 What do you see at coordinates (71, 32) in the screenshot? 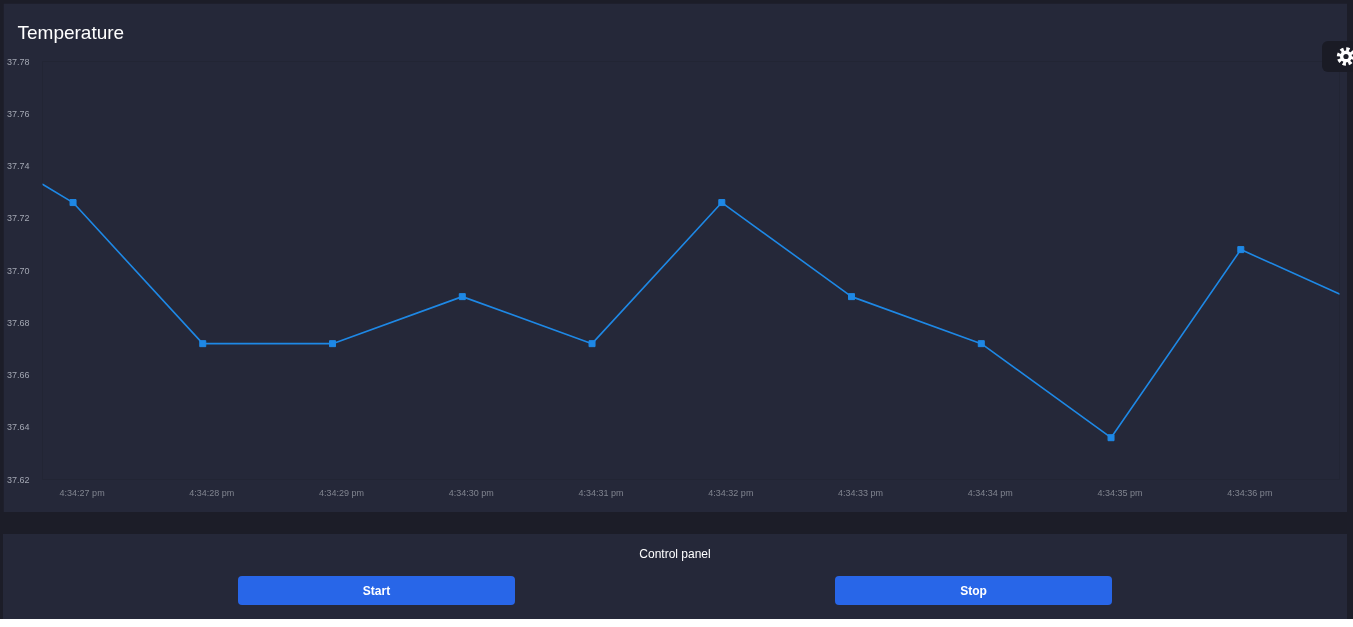
I see `chart-title: Temperature` at bounding box center [71, 32].